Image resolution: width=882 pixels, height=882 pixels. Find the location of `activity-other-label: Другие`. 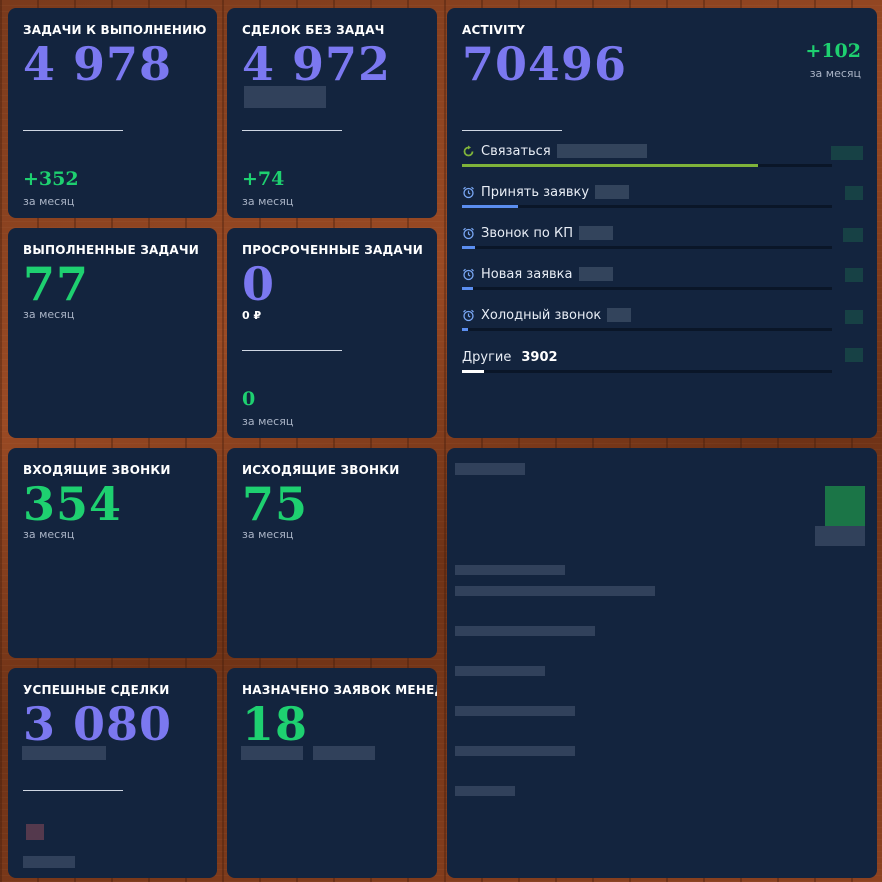

activity-other-label: Другие is located at coordinates (487, 357).